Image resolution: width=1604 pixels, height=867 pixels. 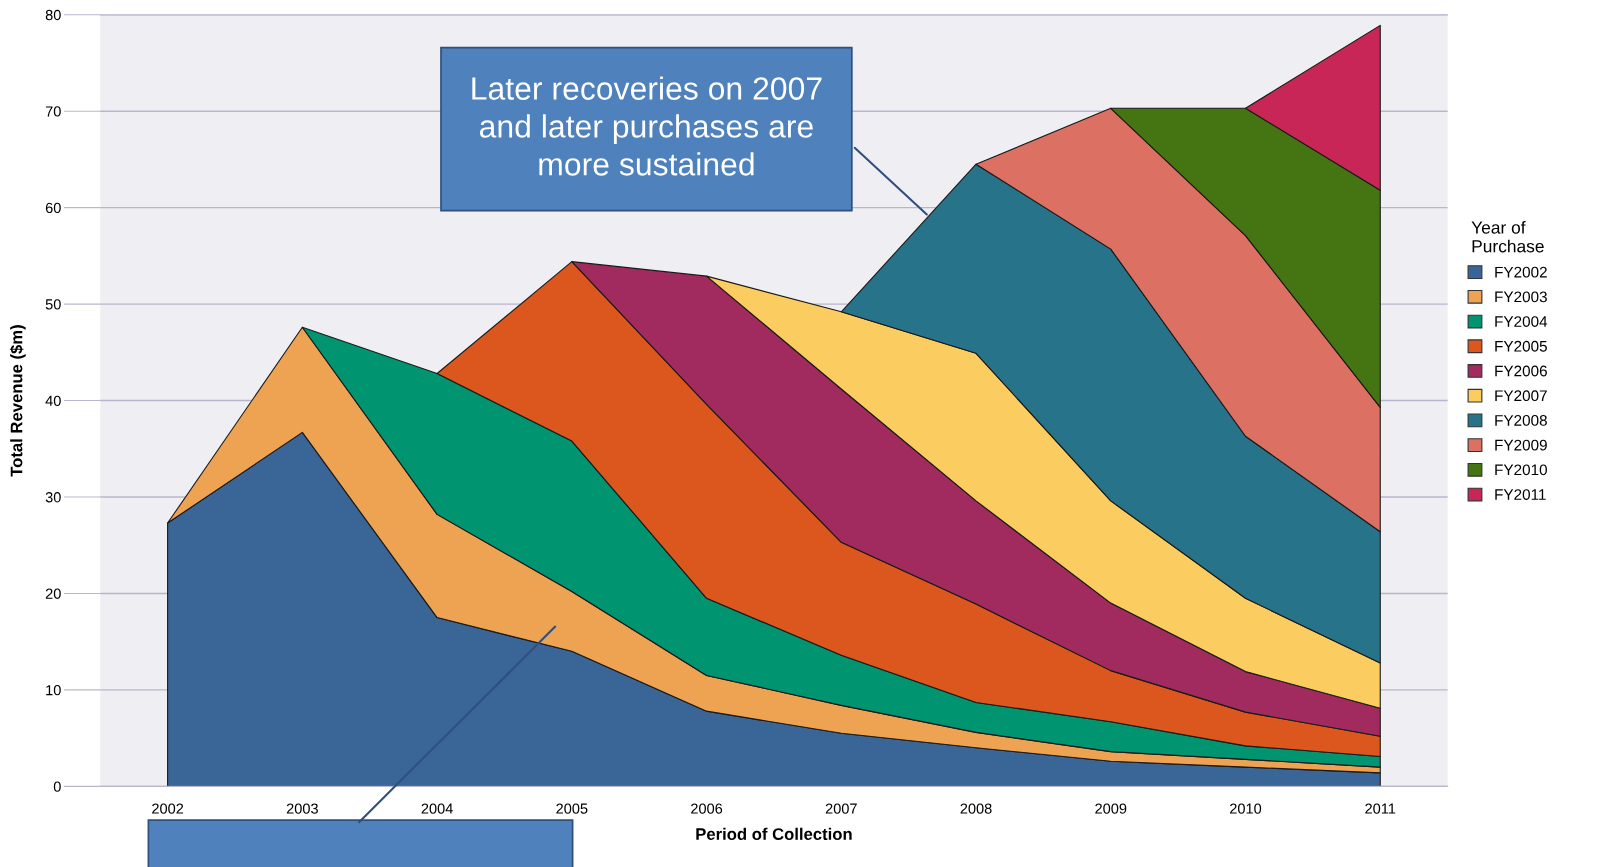 What do you see at coordinates (302, 808) in the screenshot?
I see `x-tick-label: 2003` at bounding box center [302, 808].